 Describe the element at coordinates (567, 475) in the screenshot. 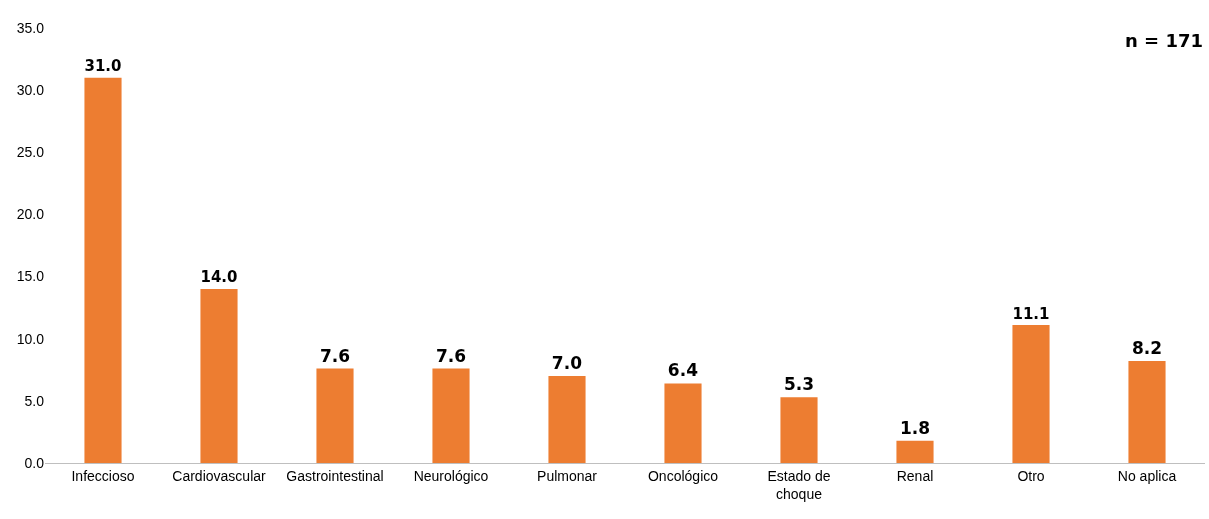

I see `x-tick-label: Pulmonar` at that location.